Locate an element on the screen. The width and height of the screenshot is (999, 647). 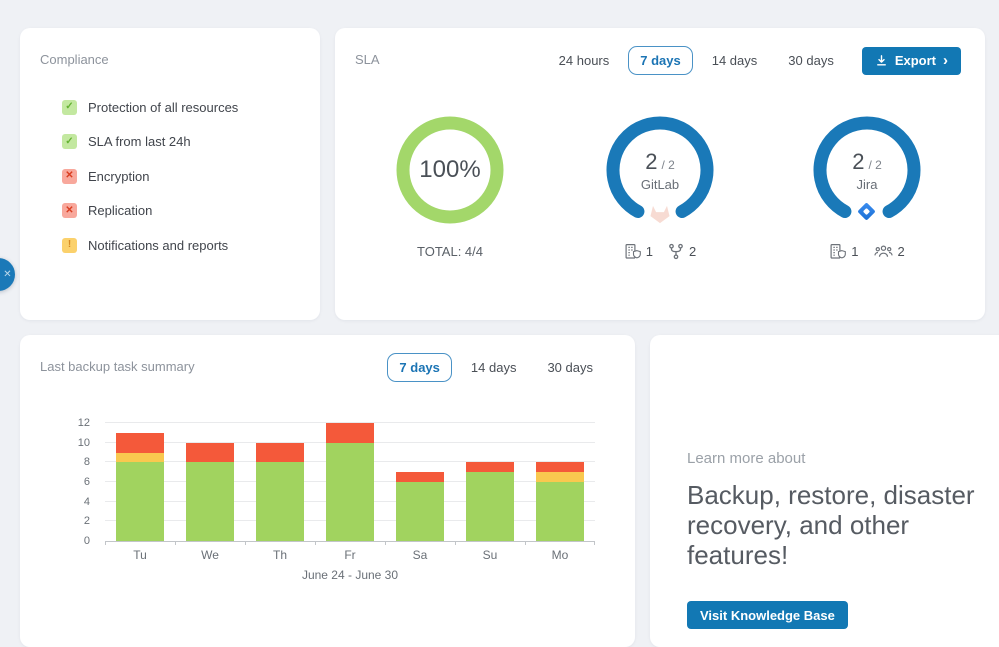
gitlab-donut: 2/ 2 GitLab is located at coordinates (660, 170).